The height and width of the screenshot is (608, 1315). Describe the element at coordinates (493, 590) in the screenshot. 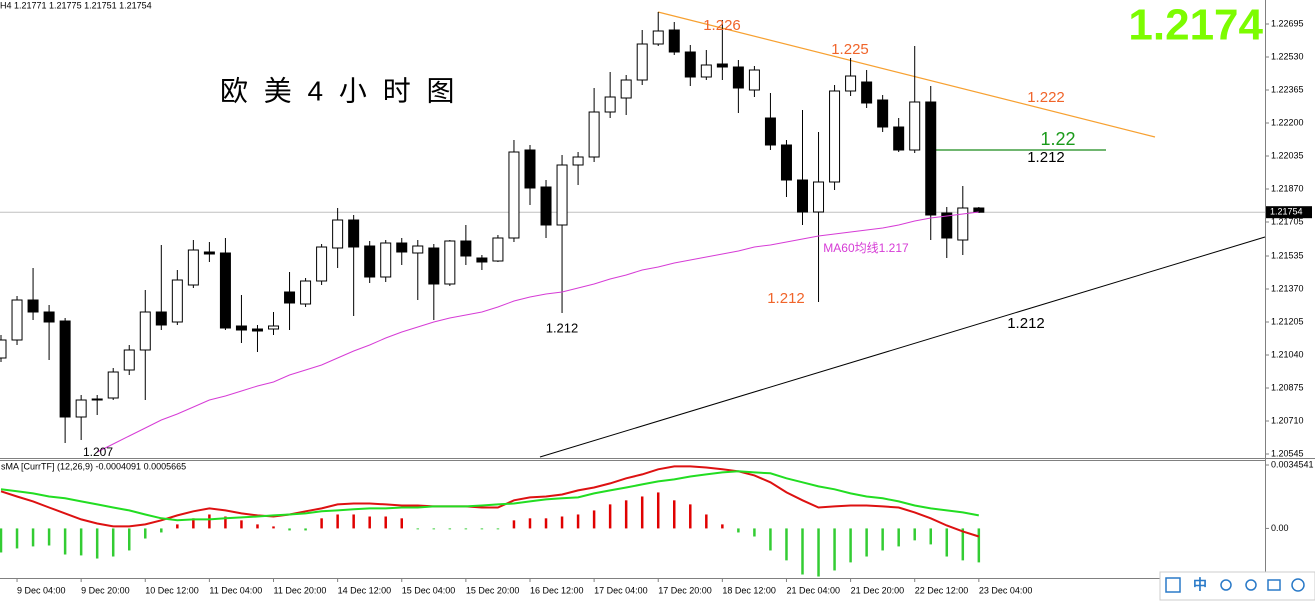

I see `x-tick-label: 15 Dec 20:00` at that location.